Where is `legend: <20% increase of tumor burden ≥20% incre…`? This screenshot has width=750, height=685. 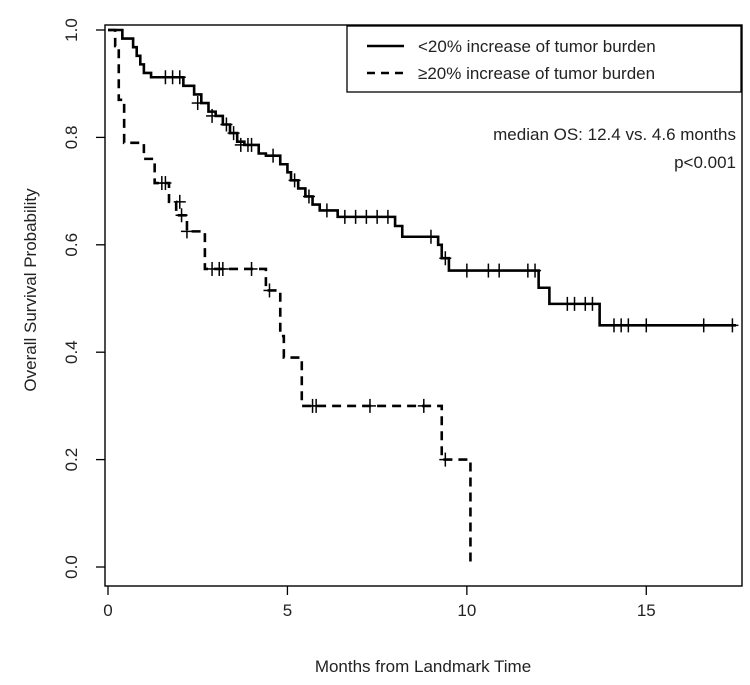
legend: <20% increase of tumor burden ≥20% incre… is located at coordinates (544, 59).